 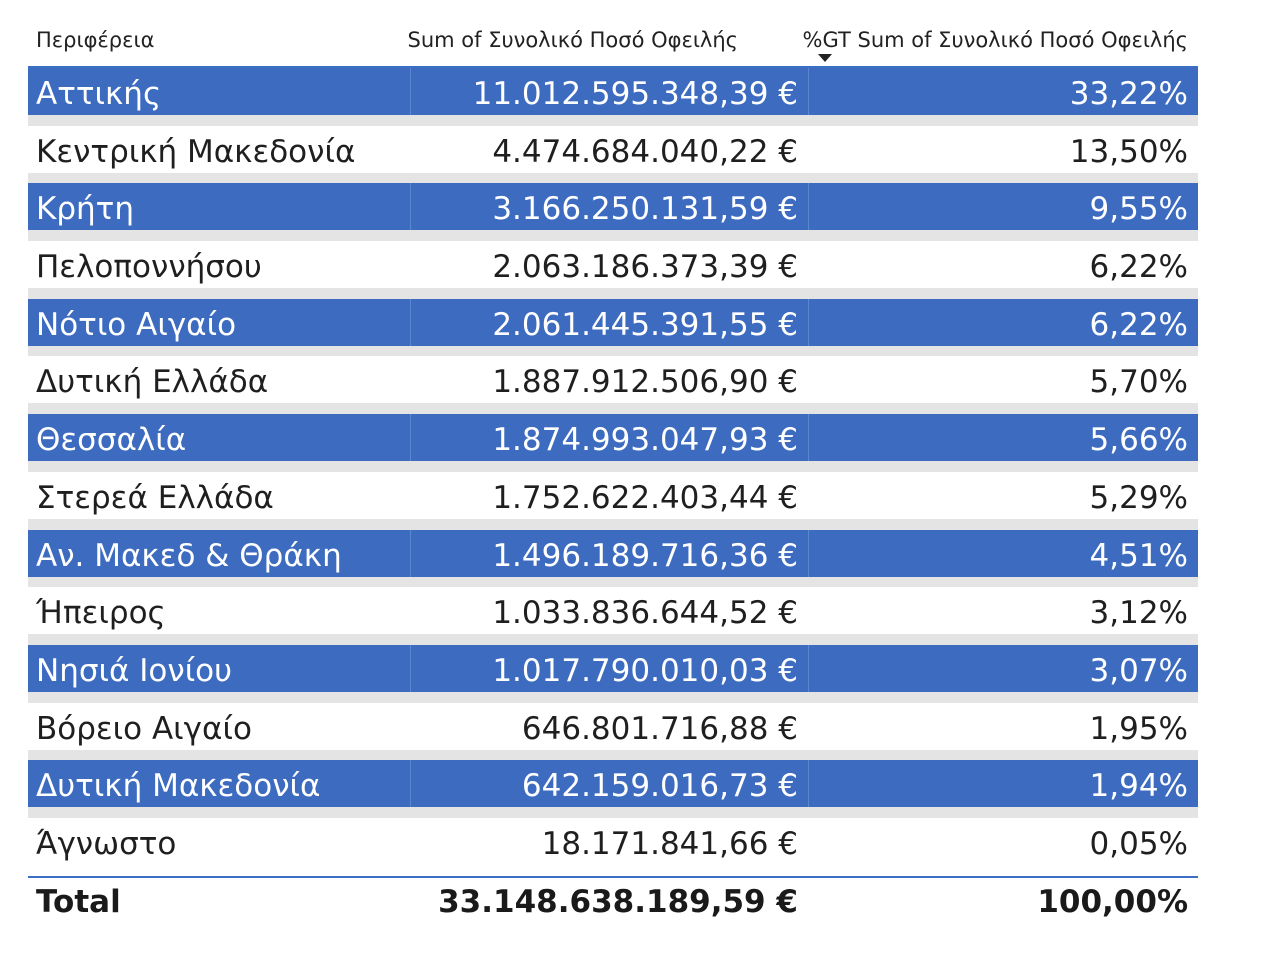 What do you see at coordinates (659, 728) in the screenshot?
I see `row-sum-cell: 646.801.716,88 €` at bounding box center [659, 728].